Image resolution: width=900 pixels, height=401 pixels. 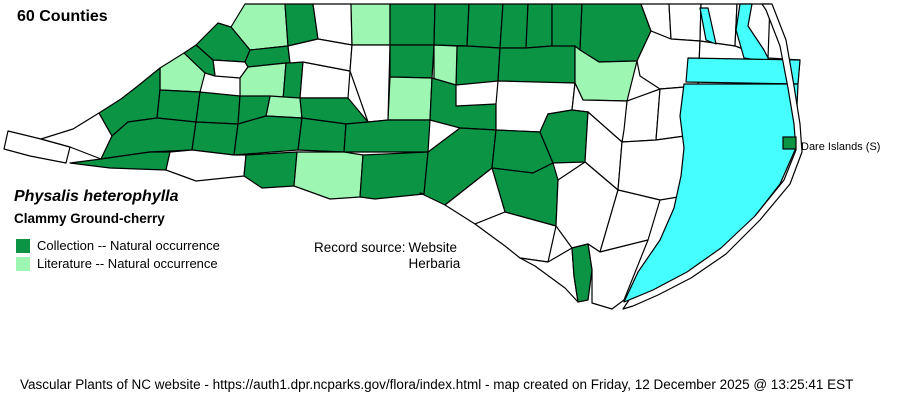 I want to click on county-55-collection, so click(x=270, y=170).